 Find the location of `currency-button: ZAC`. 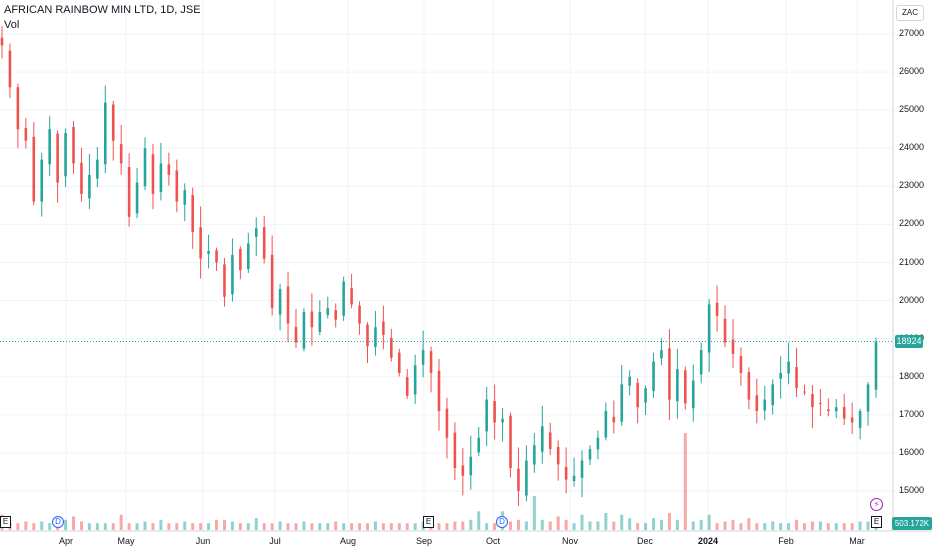

currency-button: ZAC is located at coordinates (910, 13).